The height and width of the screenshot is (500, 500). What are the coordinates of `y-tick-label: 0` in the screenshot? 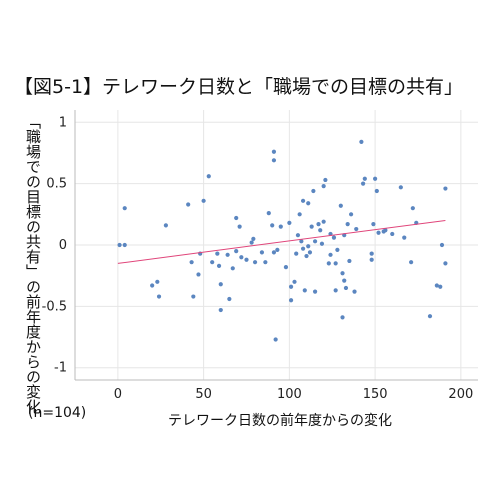 It's located at (63, 245).